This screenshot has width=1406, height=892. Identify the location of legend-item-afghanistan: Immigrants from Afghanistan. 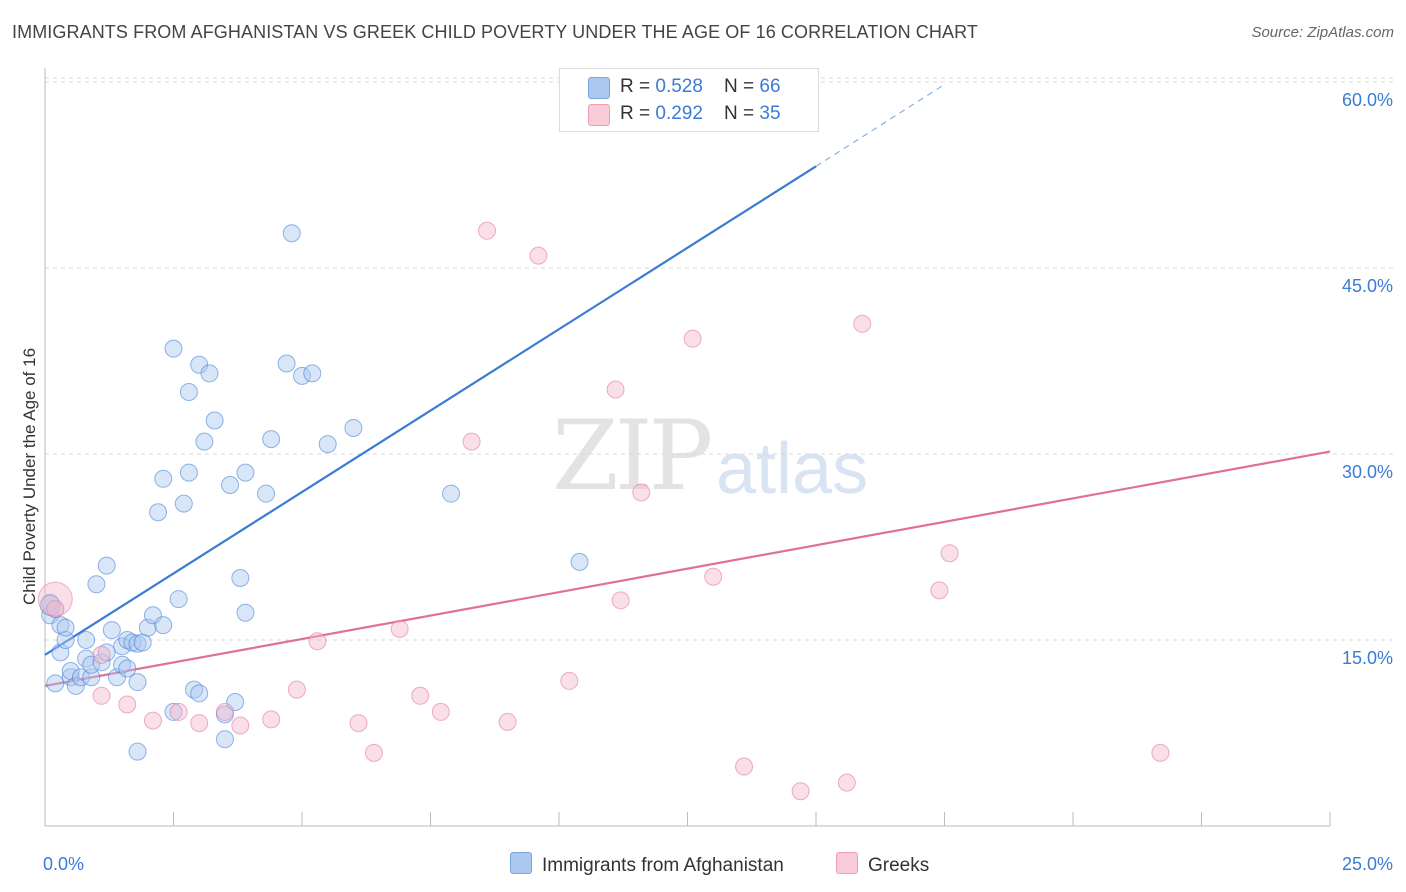
(647, 864).